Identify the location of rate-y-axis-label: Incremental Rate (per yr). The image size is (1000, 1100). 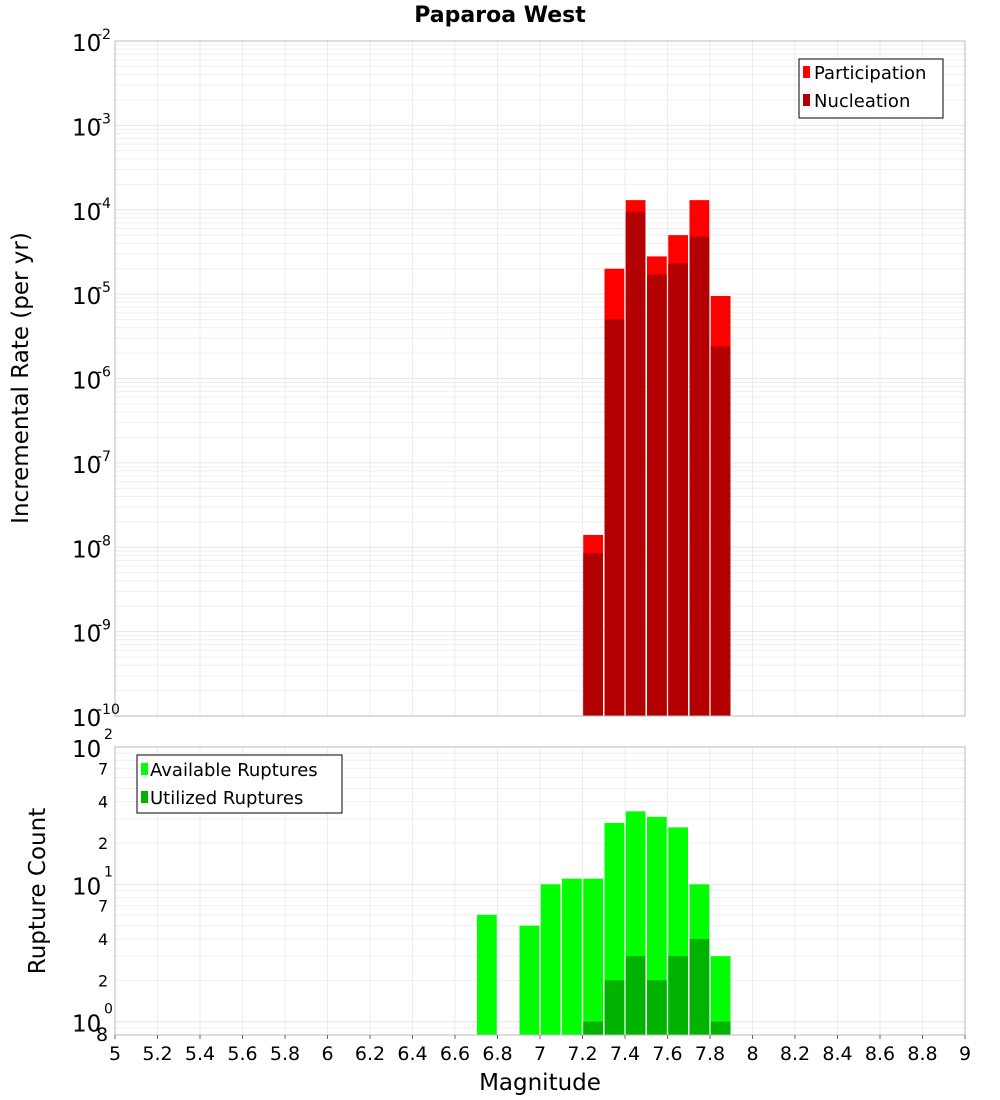
(21, 378).